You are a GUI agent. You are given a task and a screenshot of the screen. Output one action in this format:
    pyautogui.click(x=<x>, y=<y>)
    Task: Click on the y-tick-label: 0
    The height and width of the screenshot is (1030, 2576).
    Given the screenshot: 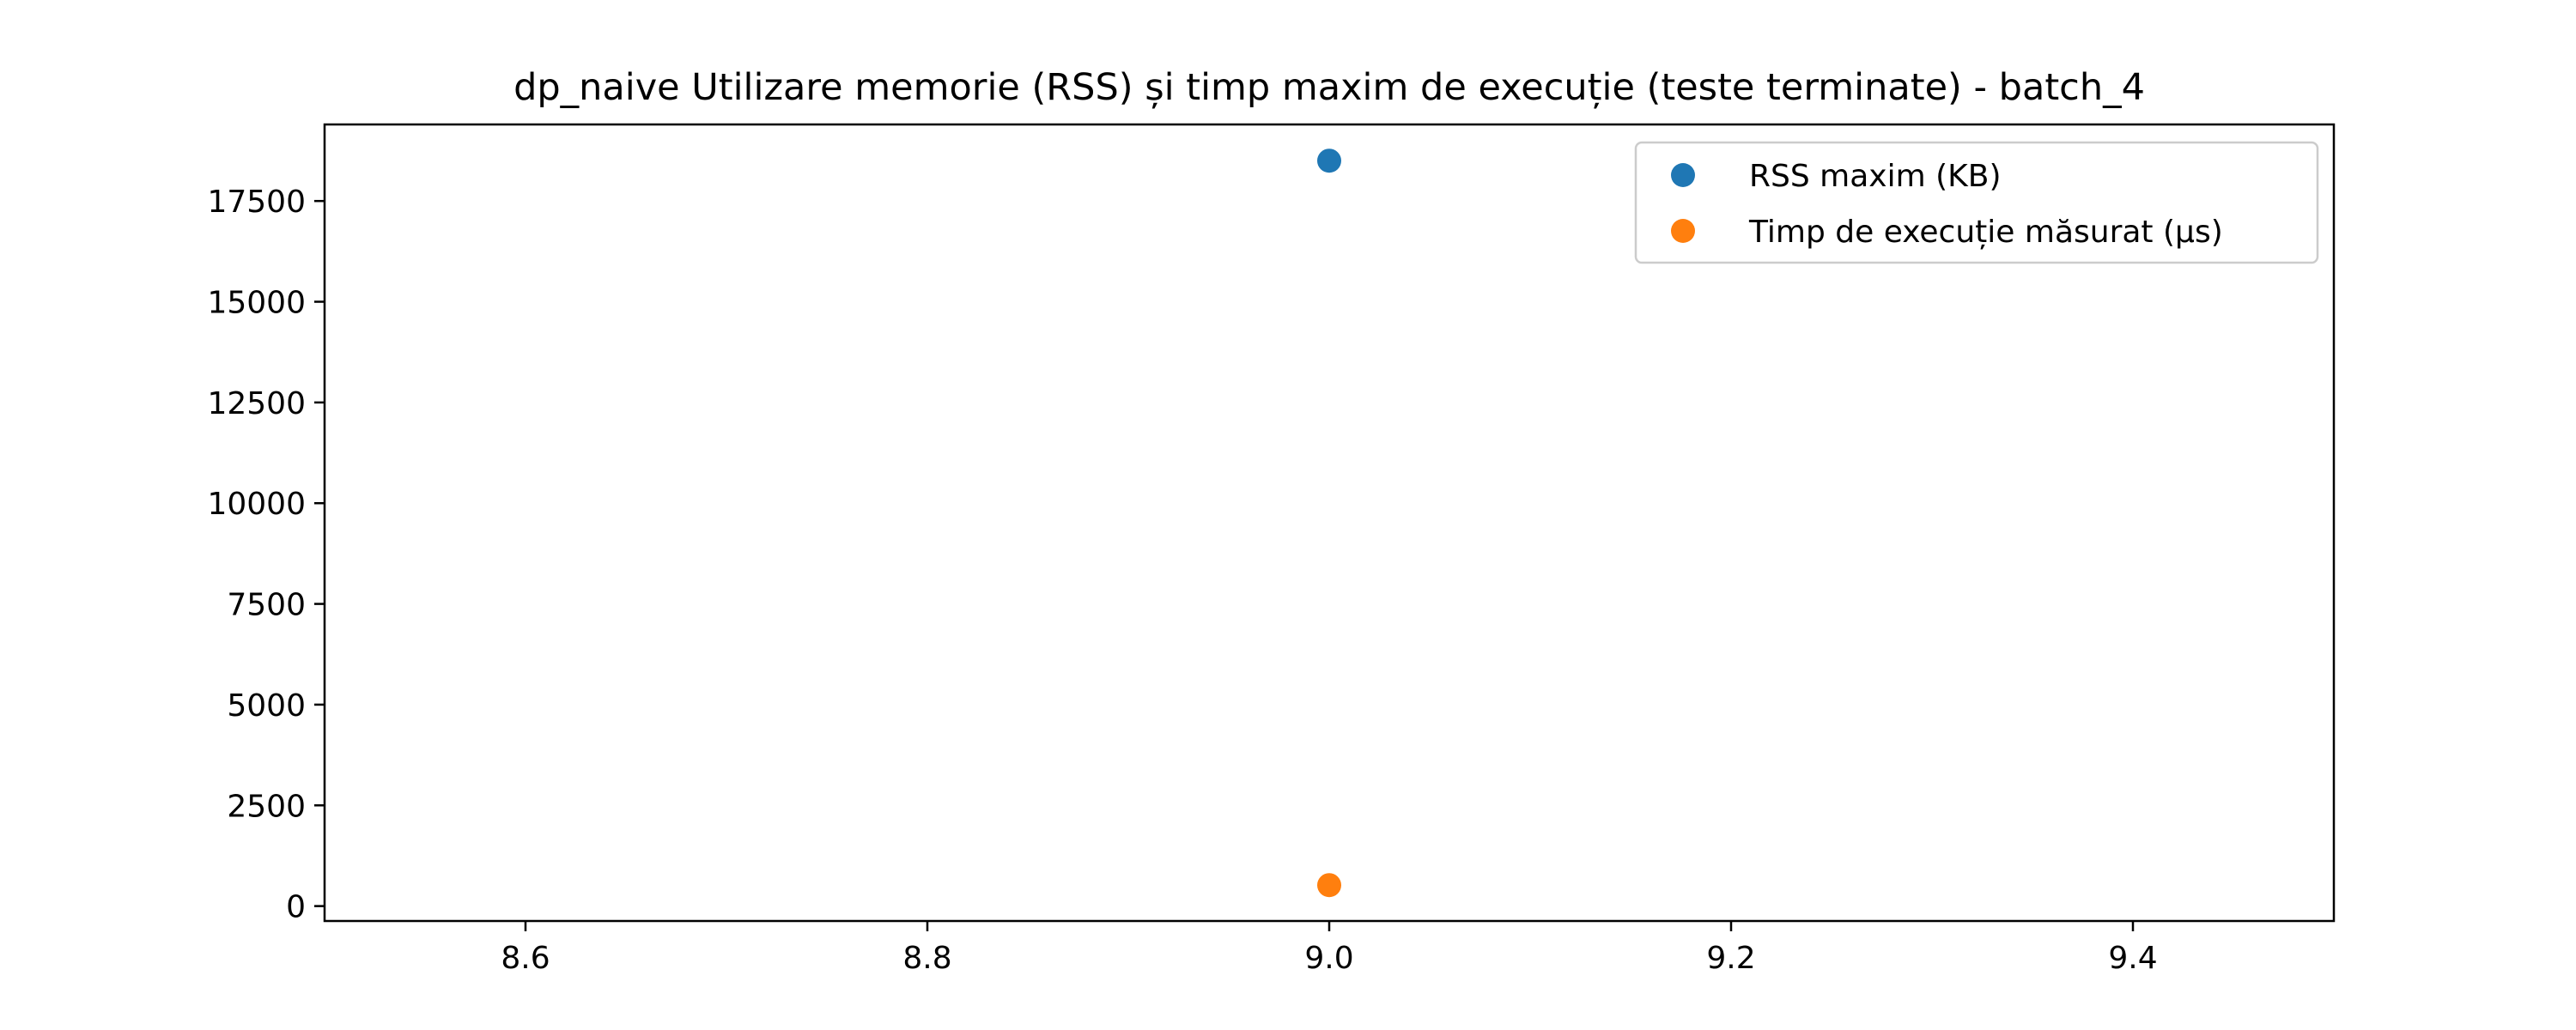 What is the action you would take?
    pyautogui.click(x=296, y=907)
    